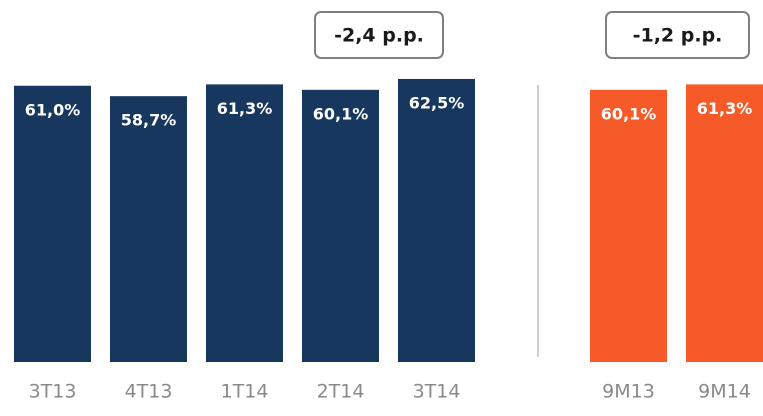 The image size is (763, 416). I want to click on value-label: 62,5%, so click(437, 102).